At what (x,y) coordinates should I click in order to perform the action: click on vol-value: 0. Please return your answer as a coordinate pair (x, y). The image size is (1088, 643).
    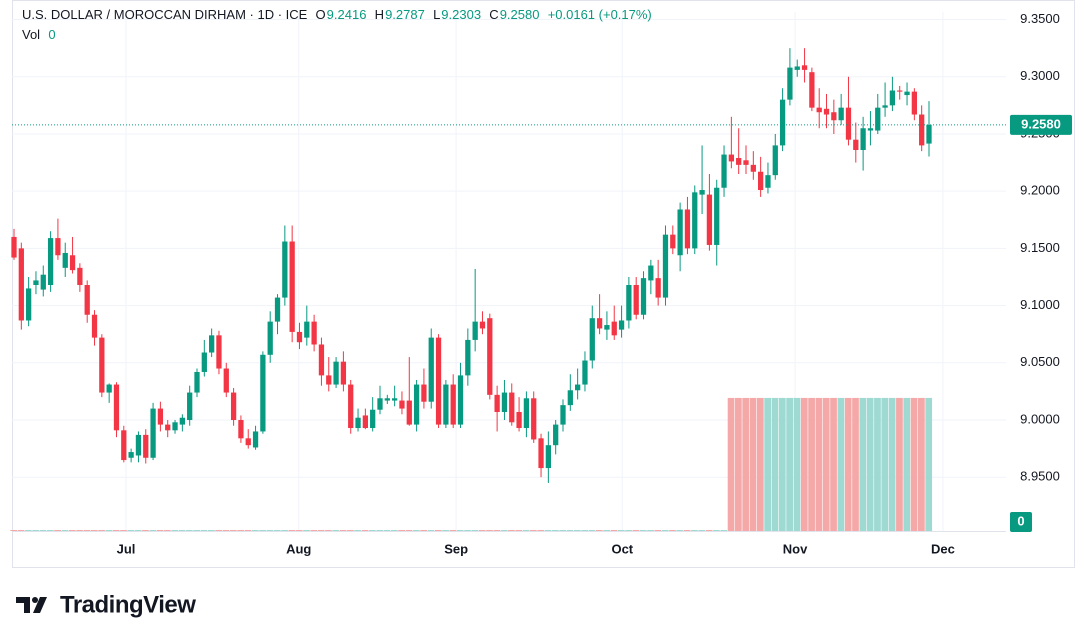
    Looking at the image, I should click on (52, 34).